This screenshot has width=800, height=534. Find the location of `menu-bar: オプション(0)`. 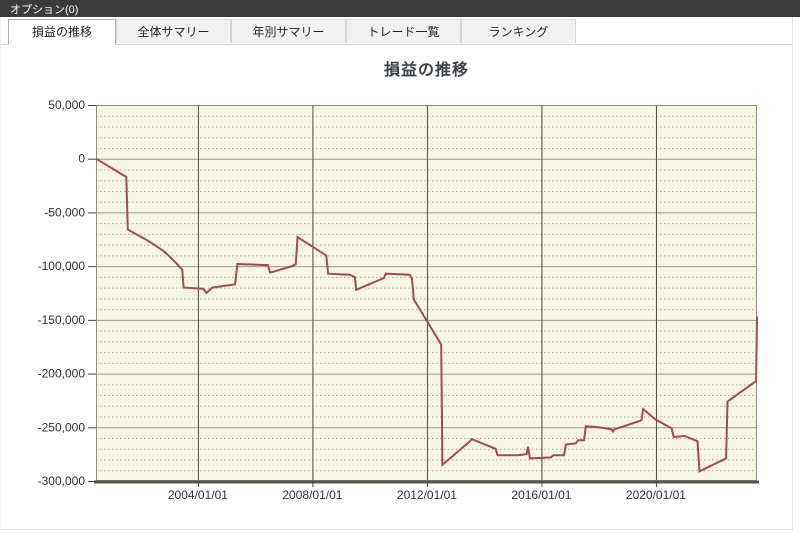

menu-bar: オプション(0) is located at coordinates (400, 8).